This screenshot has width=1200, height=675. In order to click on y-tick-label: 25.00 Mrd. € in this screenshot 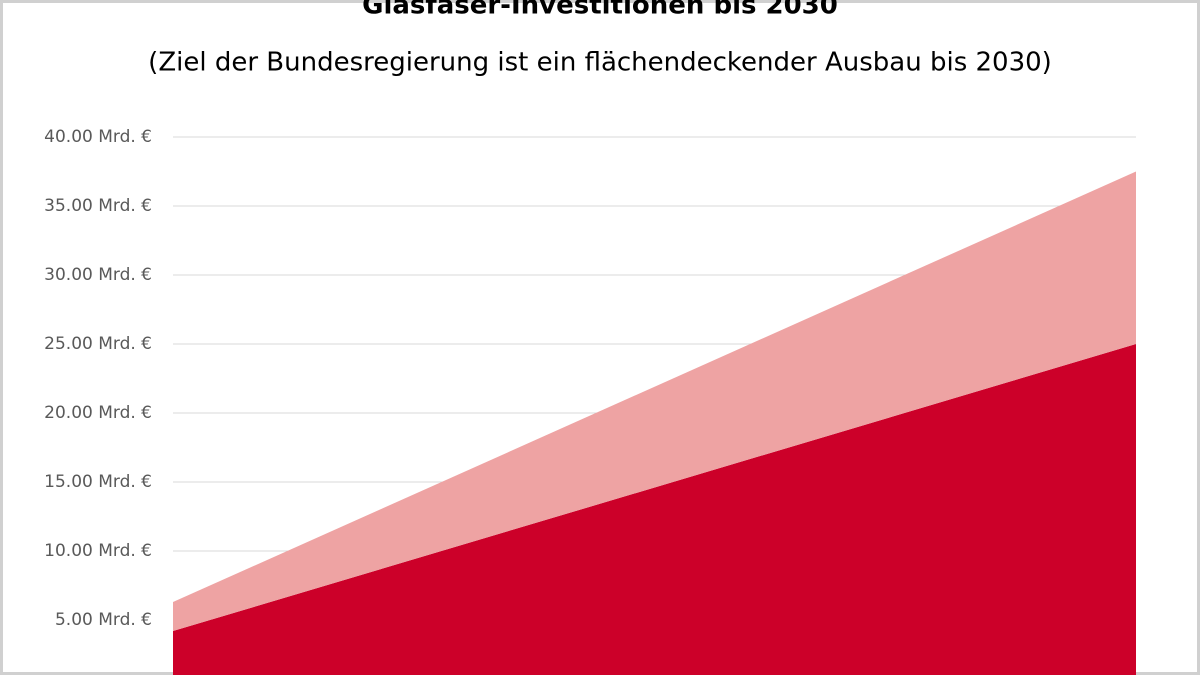, I will do `click(98, 344)`.